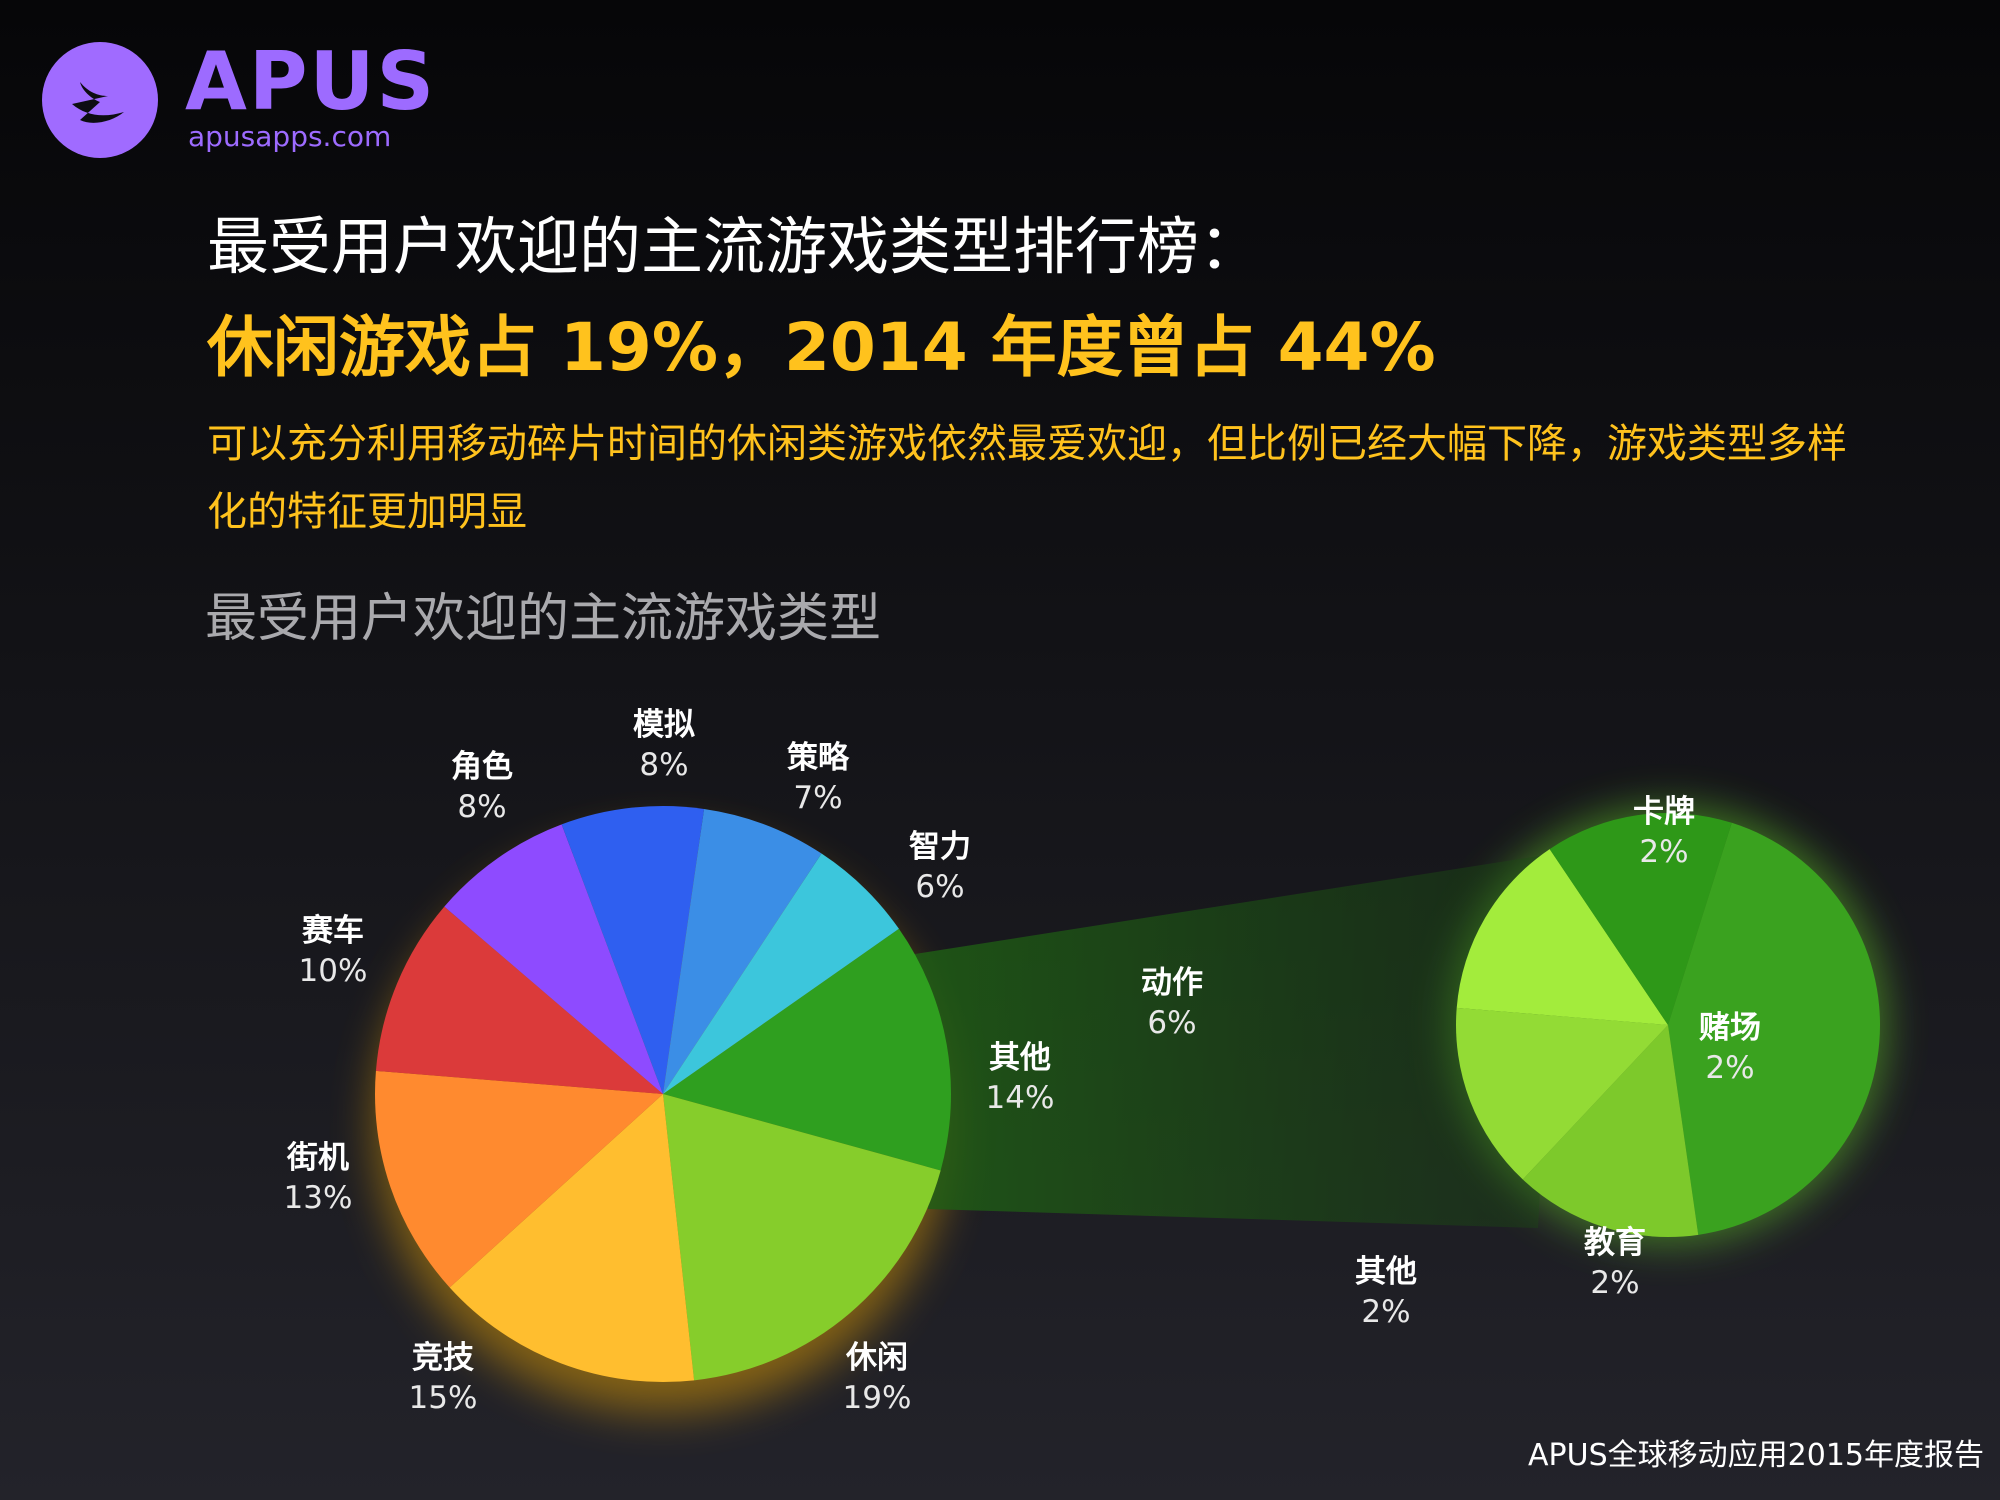  Describe the element at coordinates (1730, 1028) in the screenshot. I see `sub-pie-label-2: 赌场` at that location.